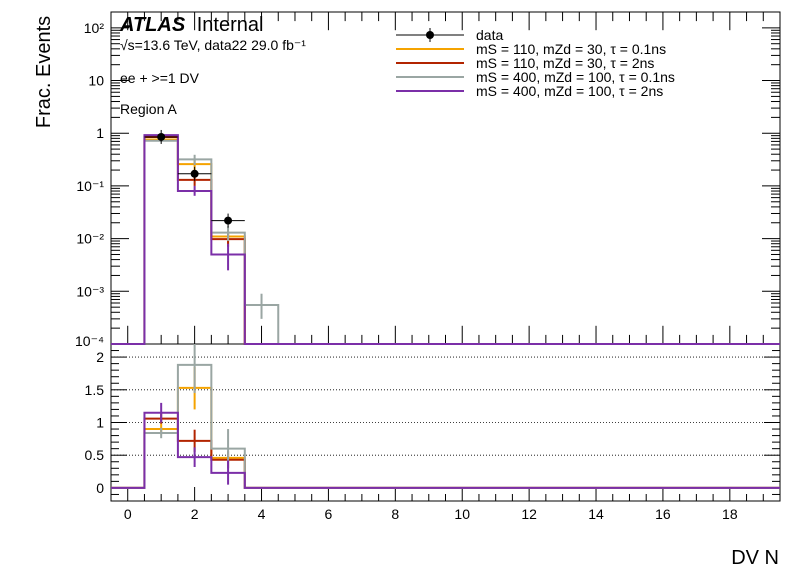 The height and width of the screenshot is (572, 796). What do you see at coordinates (44, 72) in the screenshot?
I see `y-axis-title: Frac. Events` at bounding box center [44, 72].